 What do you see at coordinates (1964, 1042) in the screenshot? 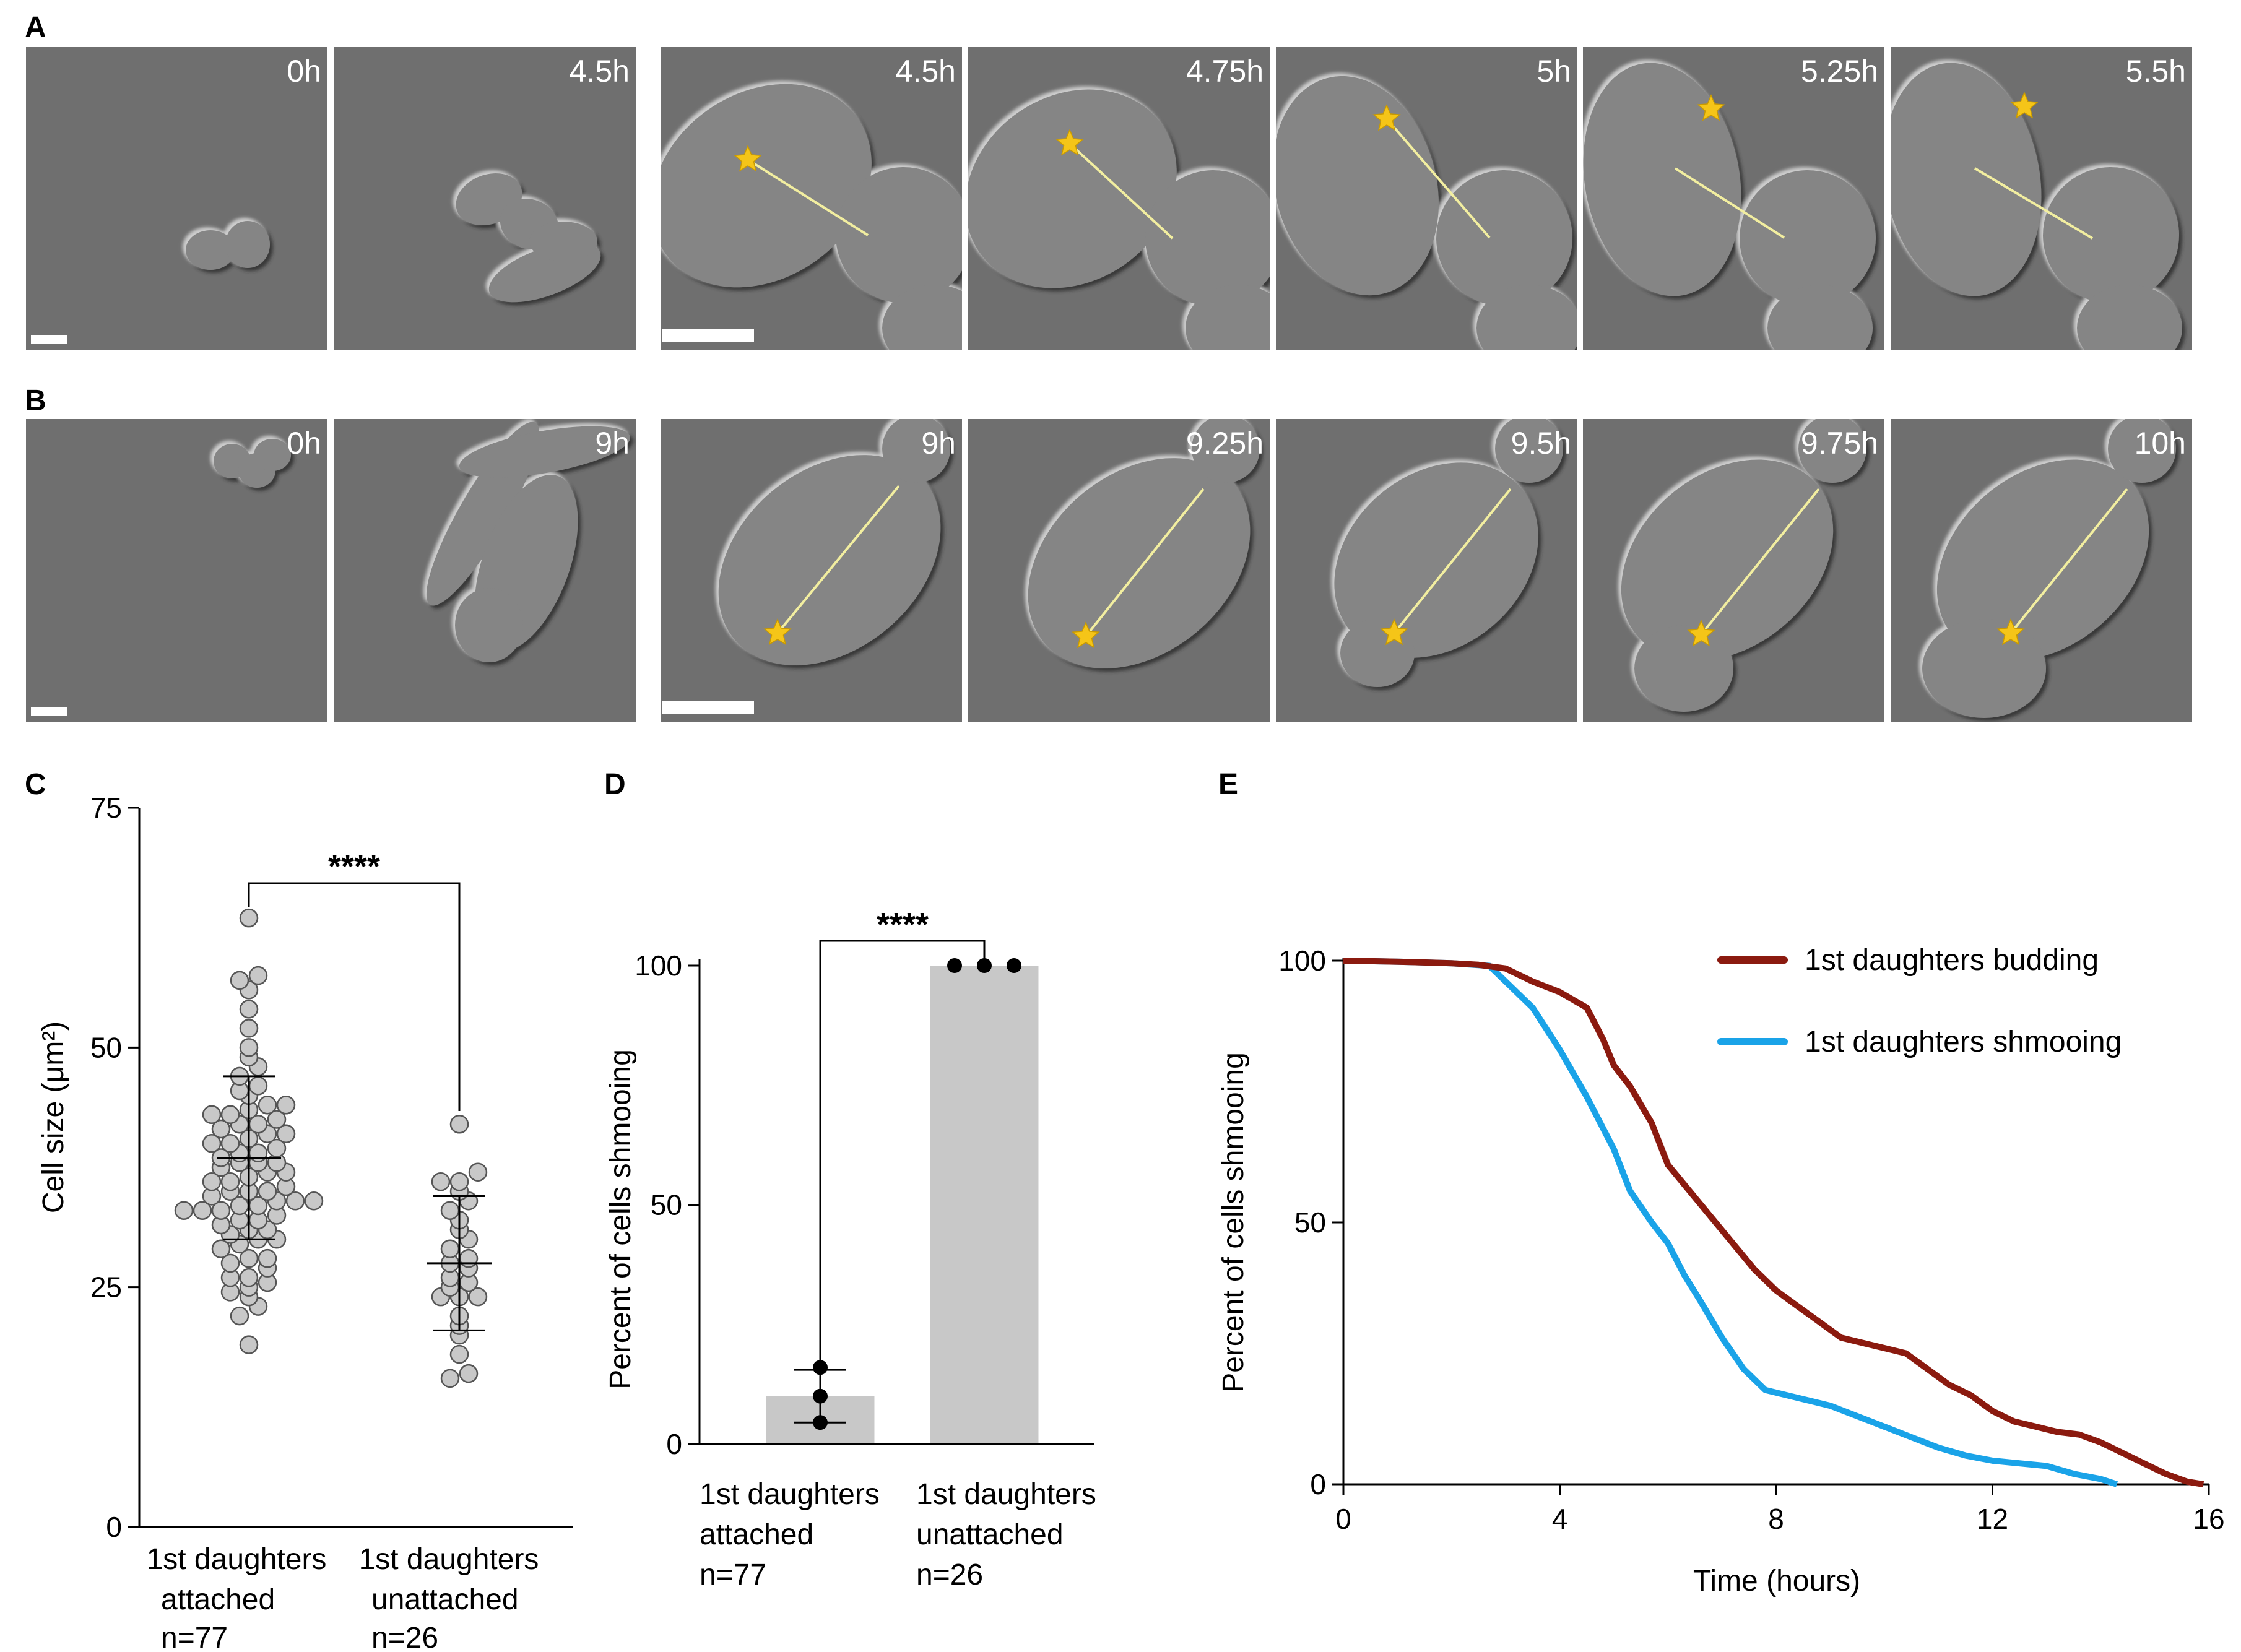
I see `legend-label-shmooing: 1st daughters shmooing` at bounding box center [1964, 1042].